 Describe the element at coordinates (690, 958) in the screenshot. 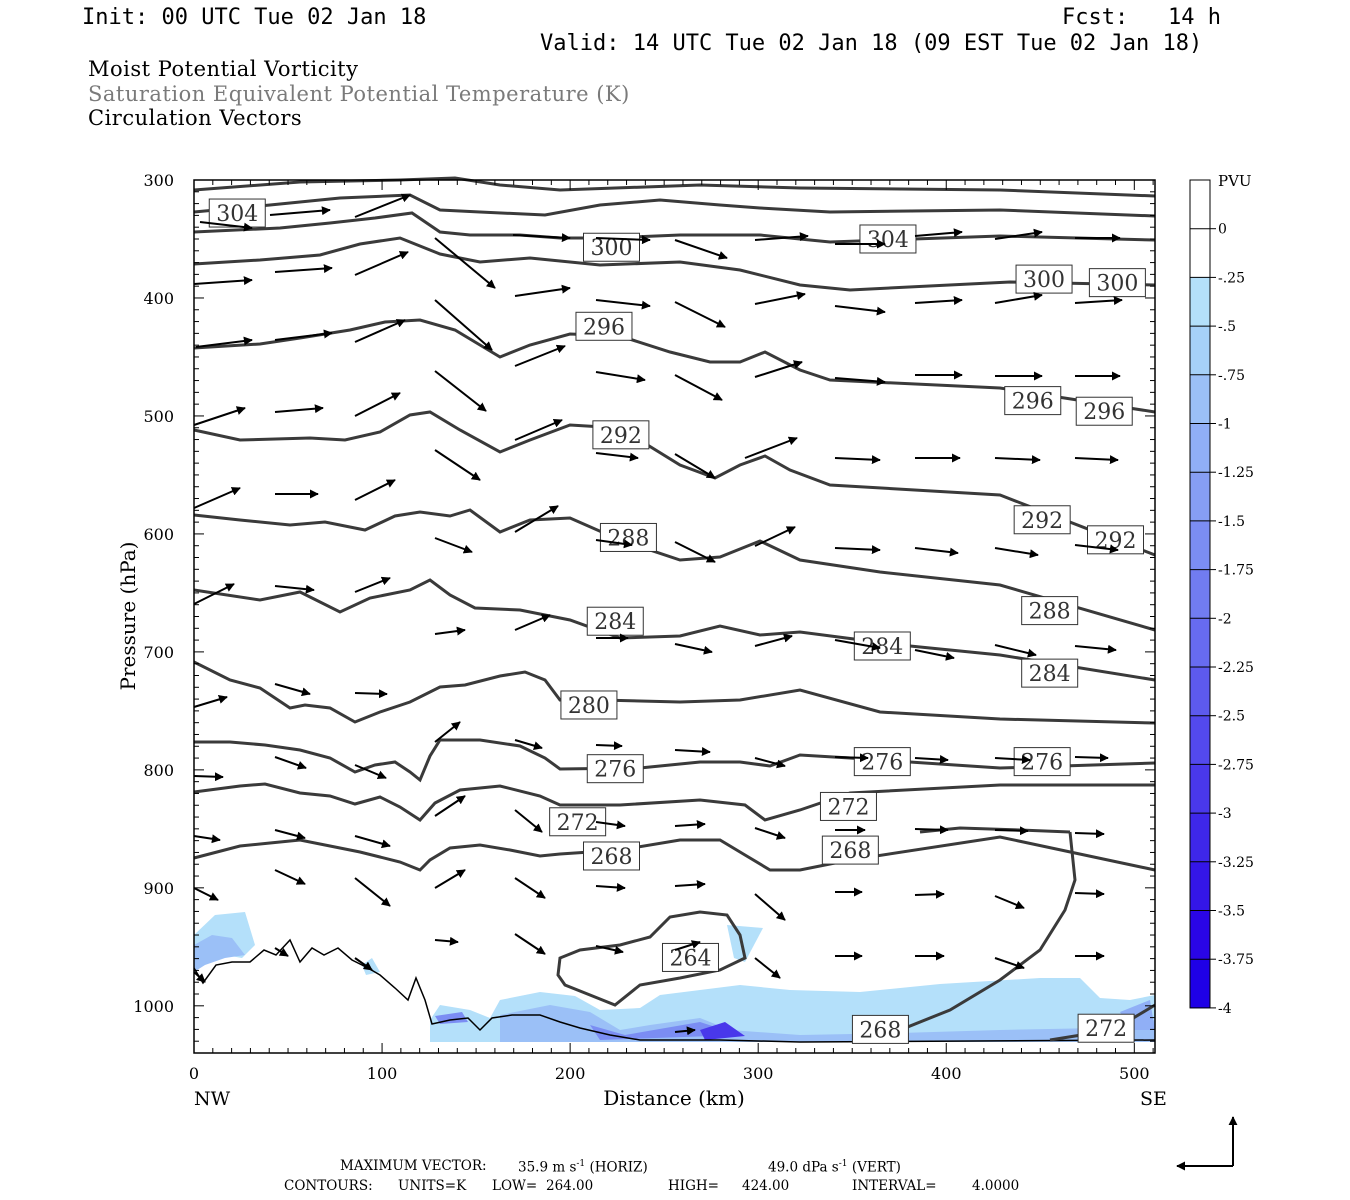

I see `svg-text: 264` at that location.